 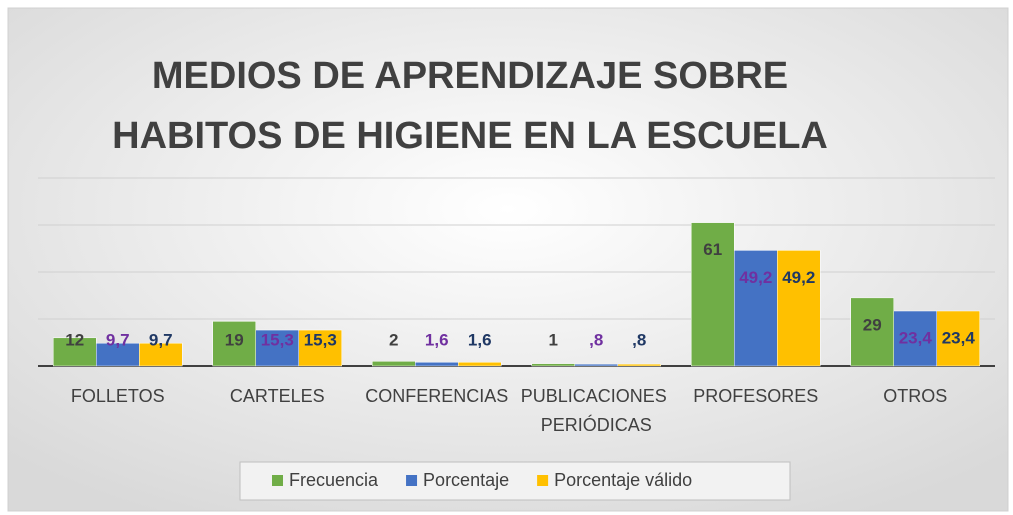 I want to click on x-tick-label: CONFERENCIAS, so click(x=436, y=396).